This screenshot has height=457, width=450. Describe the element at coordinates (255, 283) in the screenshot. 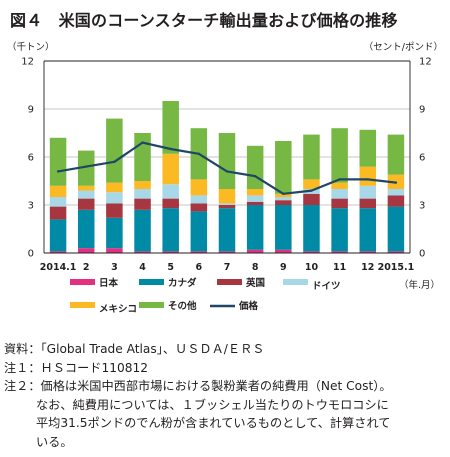

I see `legend-label-uk: 英国` at that location.